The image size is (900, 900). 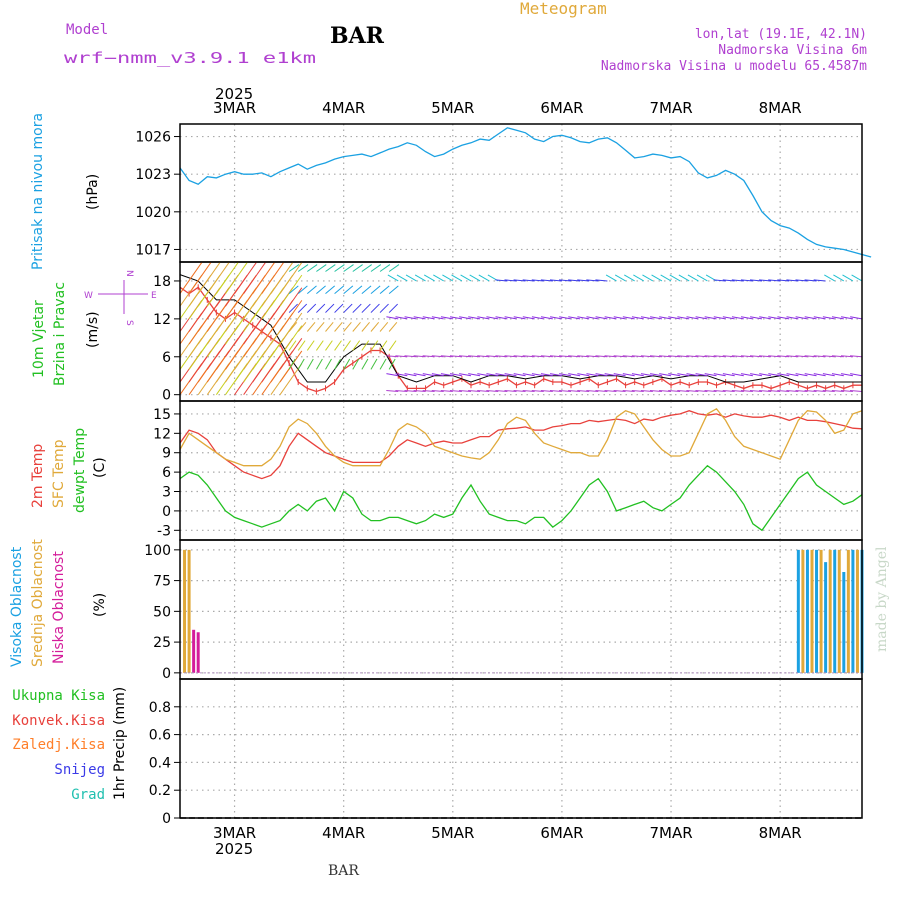 What do you see at coordinates (93, 329) in the screenshot?
I see `wind-ylabel: (m/s)` at bounding box center [93, 329].